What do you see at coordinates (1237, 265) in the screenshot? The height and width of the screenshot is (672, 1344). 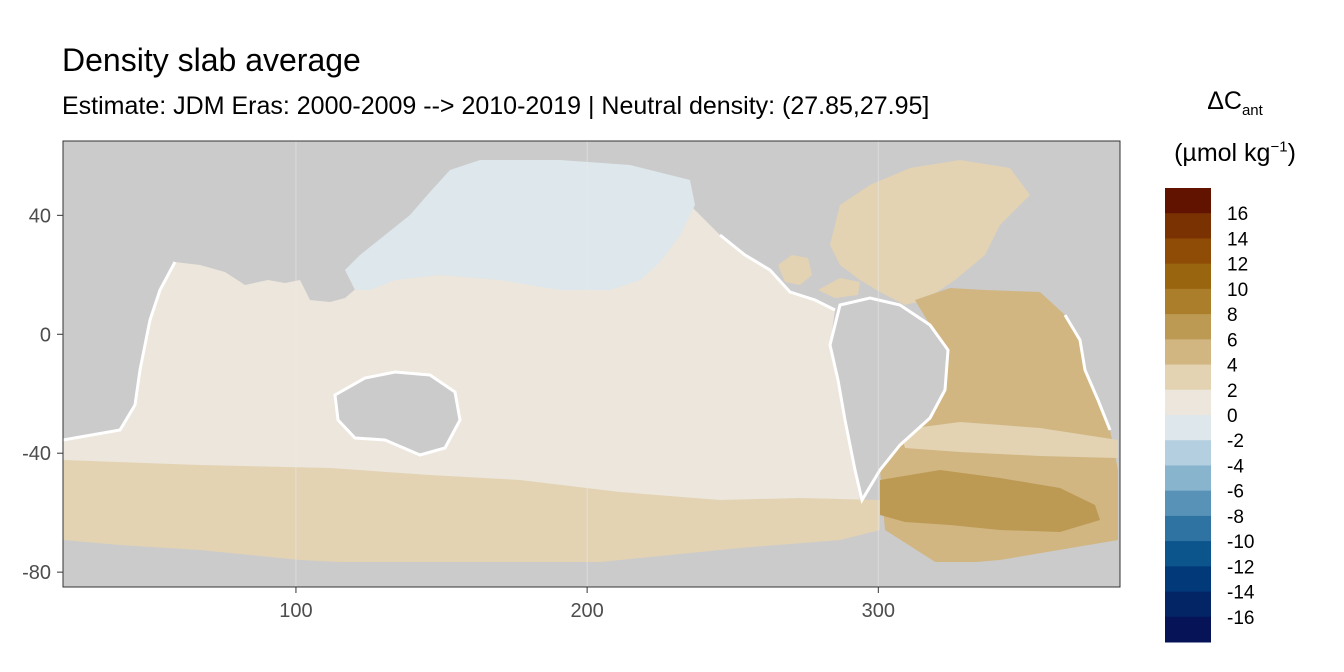 I see `colorbar-label: 12` at bounding box center [1237, 265].